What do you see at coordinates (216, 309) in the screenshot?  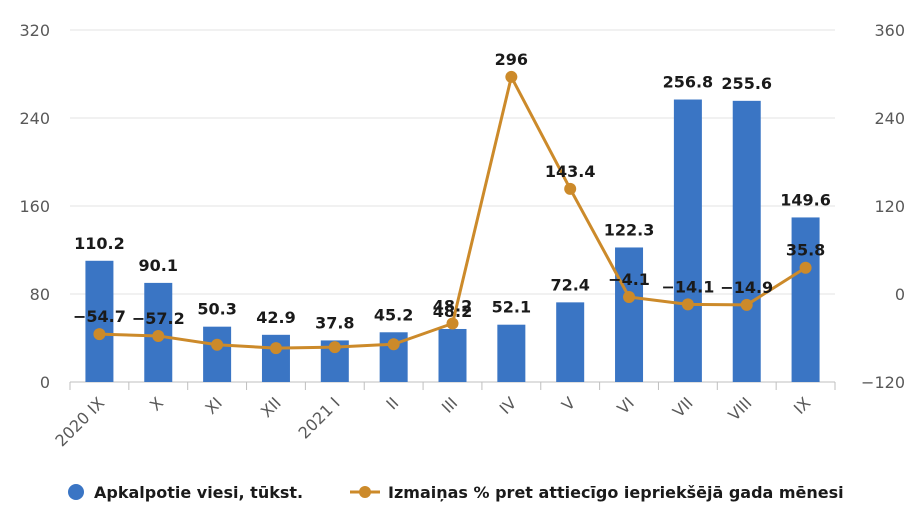 I see `bar-data-label: 50.3` at bounding box center [216, 309].